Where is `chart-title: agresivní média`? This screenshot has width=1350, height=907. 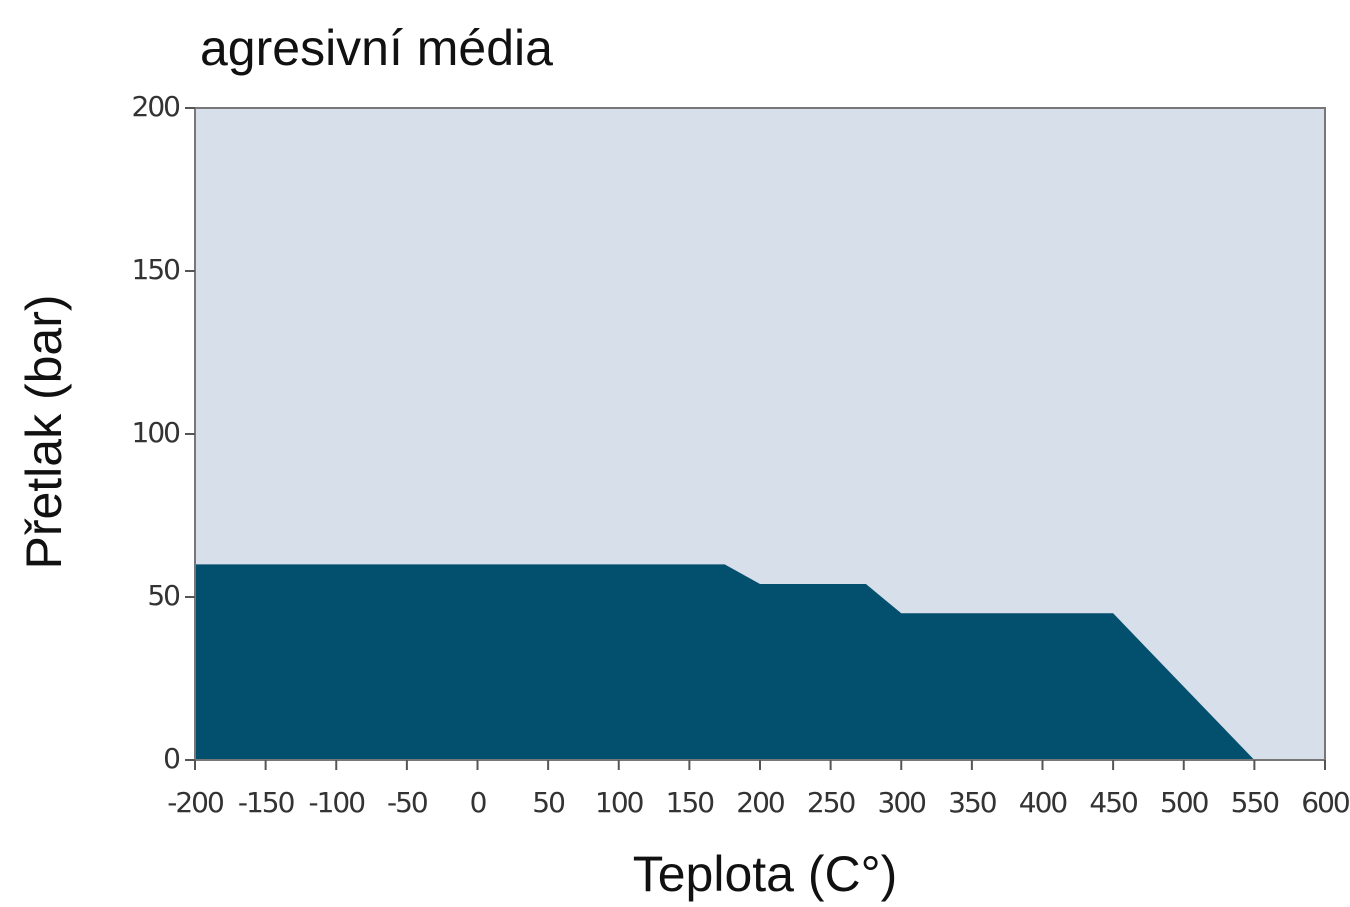
chart-title: agresivní média is located at coordinates (376, 48).